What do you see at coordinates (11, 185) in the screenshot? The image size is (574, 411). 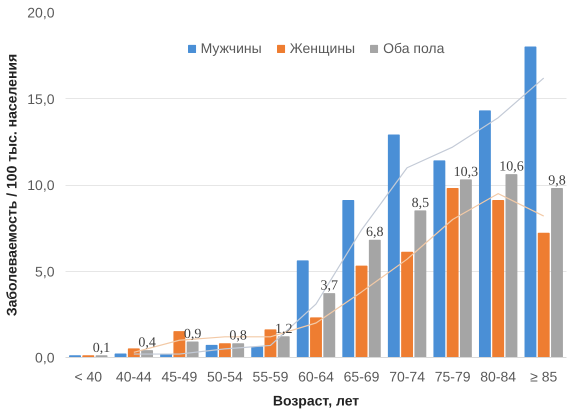 I see `y-axis-title: Заболеваемость / 100 тыс. населения` at bounding box center [11, 185].